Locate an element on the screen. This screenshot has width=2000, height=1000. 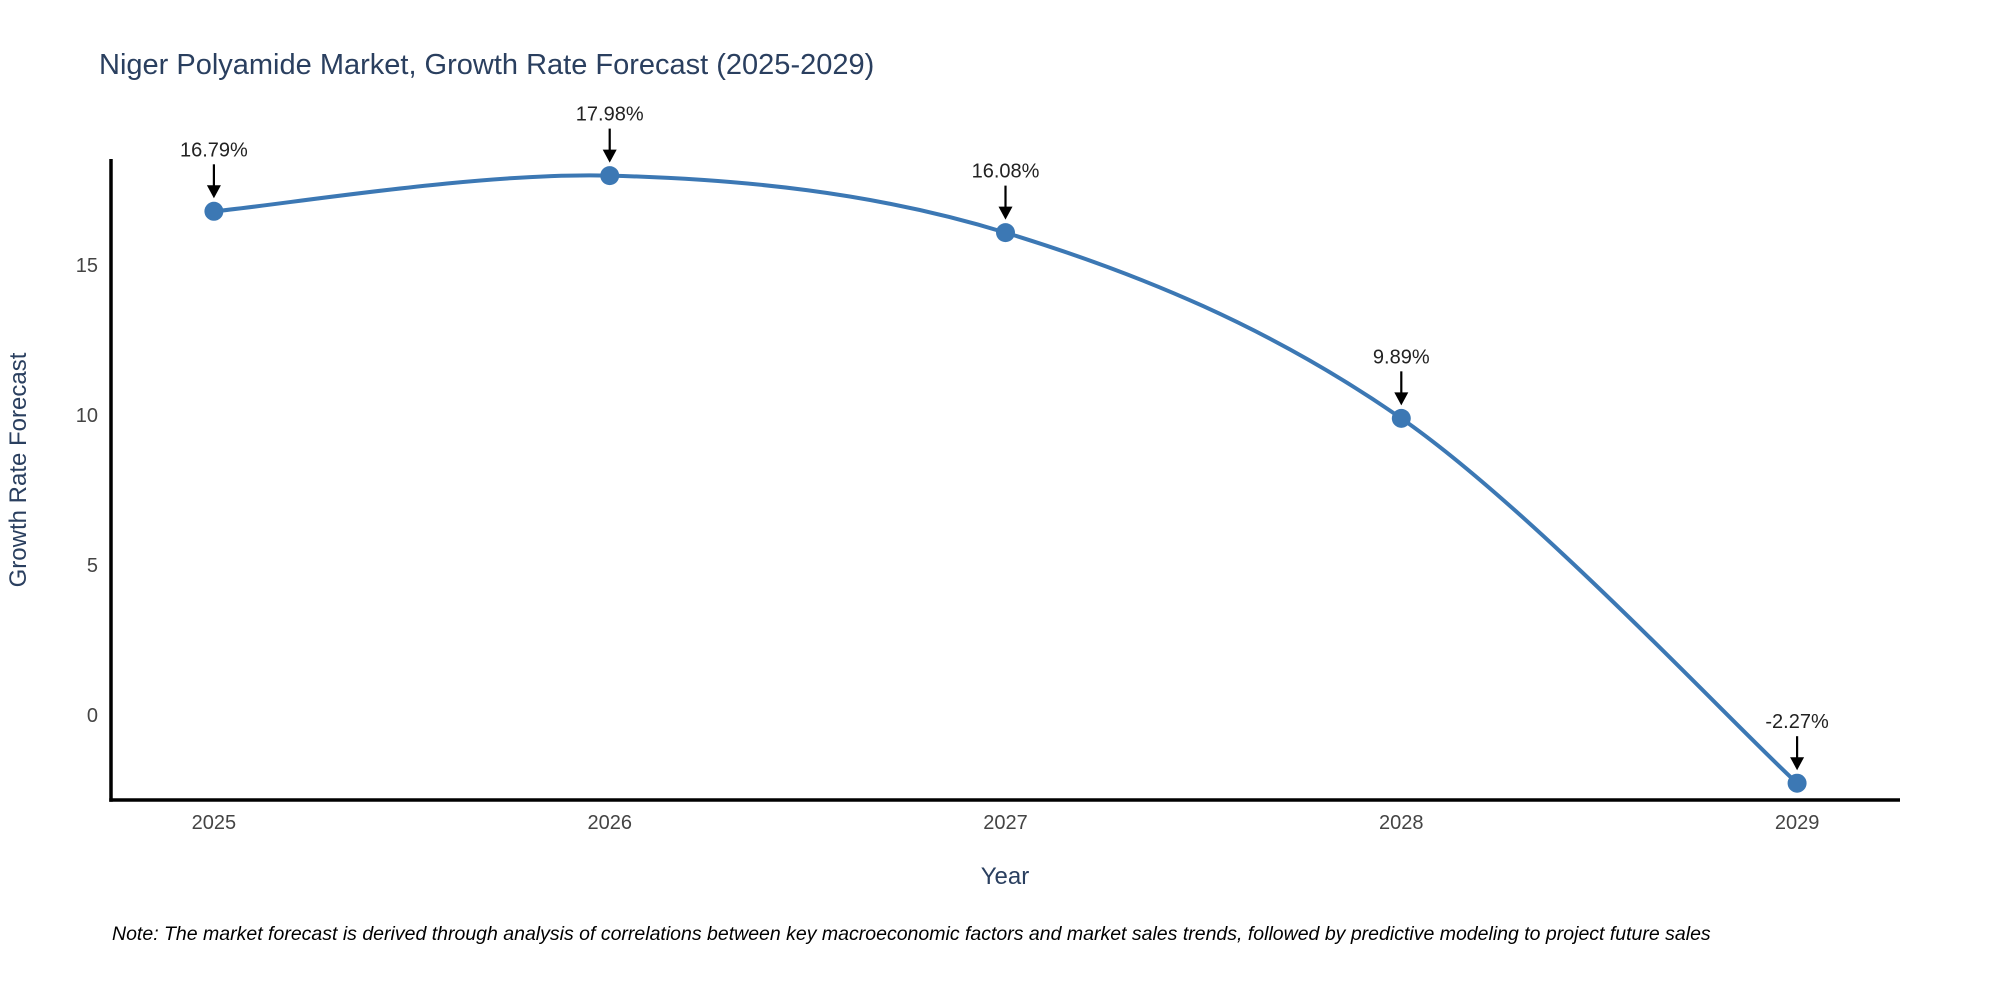
x-tick-label: 2027 is located at coordinates (1005, 823).